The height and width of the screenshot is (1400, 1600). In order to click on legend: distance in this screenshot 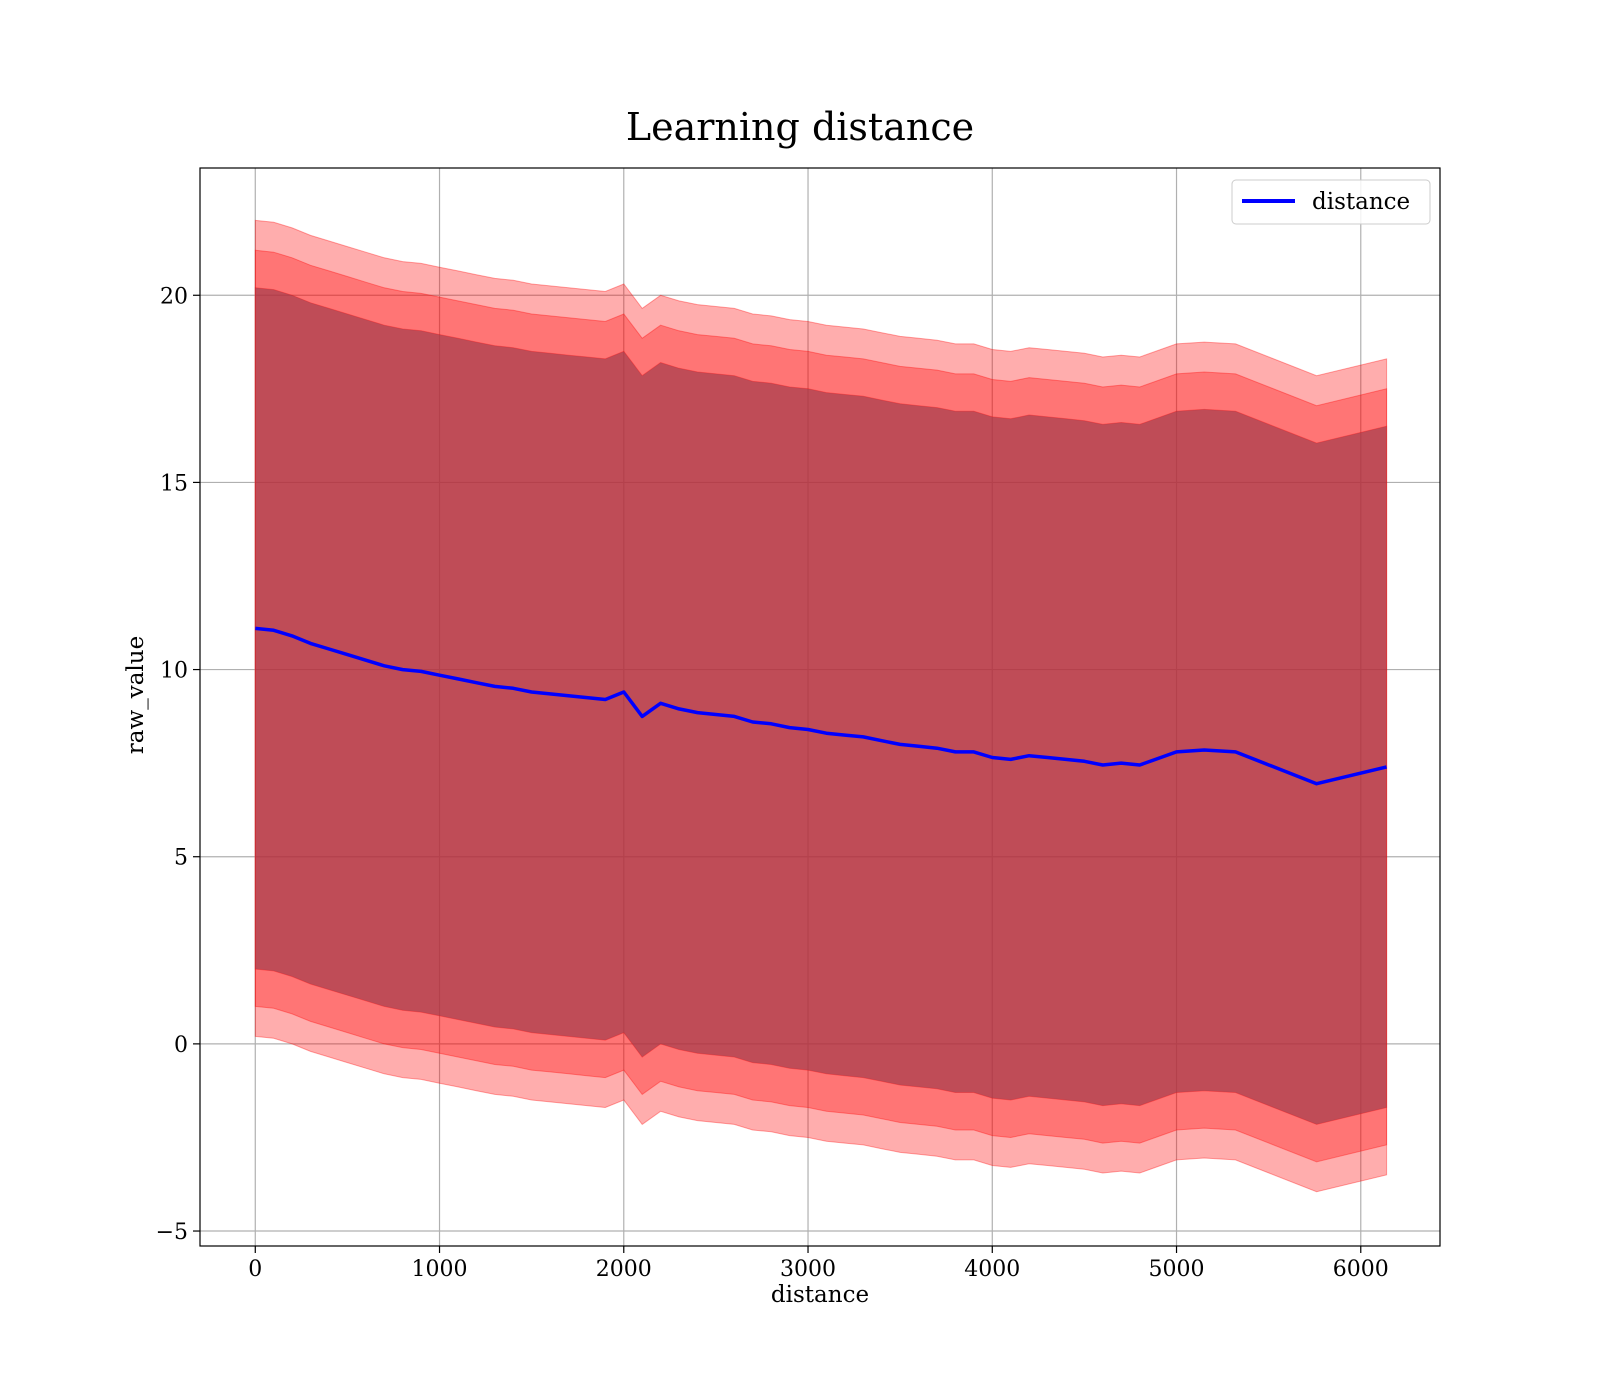, I will do `click(1331, 202)`.